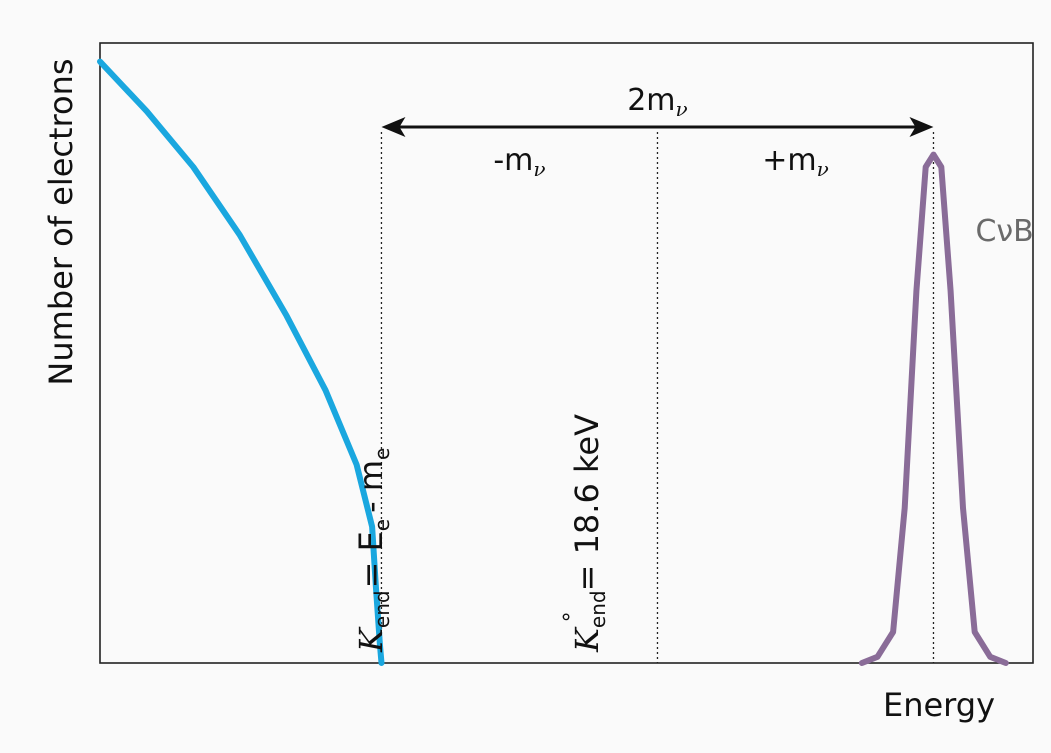 This screenshot has height=753, width=1051. What do you see at coordinates (587, 639) in the screenshot?
I see `k-end0-main: K` at bounding box center [587, 639].